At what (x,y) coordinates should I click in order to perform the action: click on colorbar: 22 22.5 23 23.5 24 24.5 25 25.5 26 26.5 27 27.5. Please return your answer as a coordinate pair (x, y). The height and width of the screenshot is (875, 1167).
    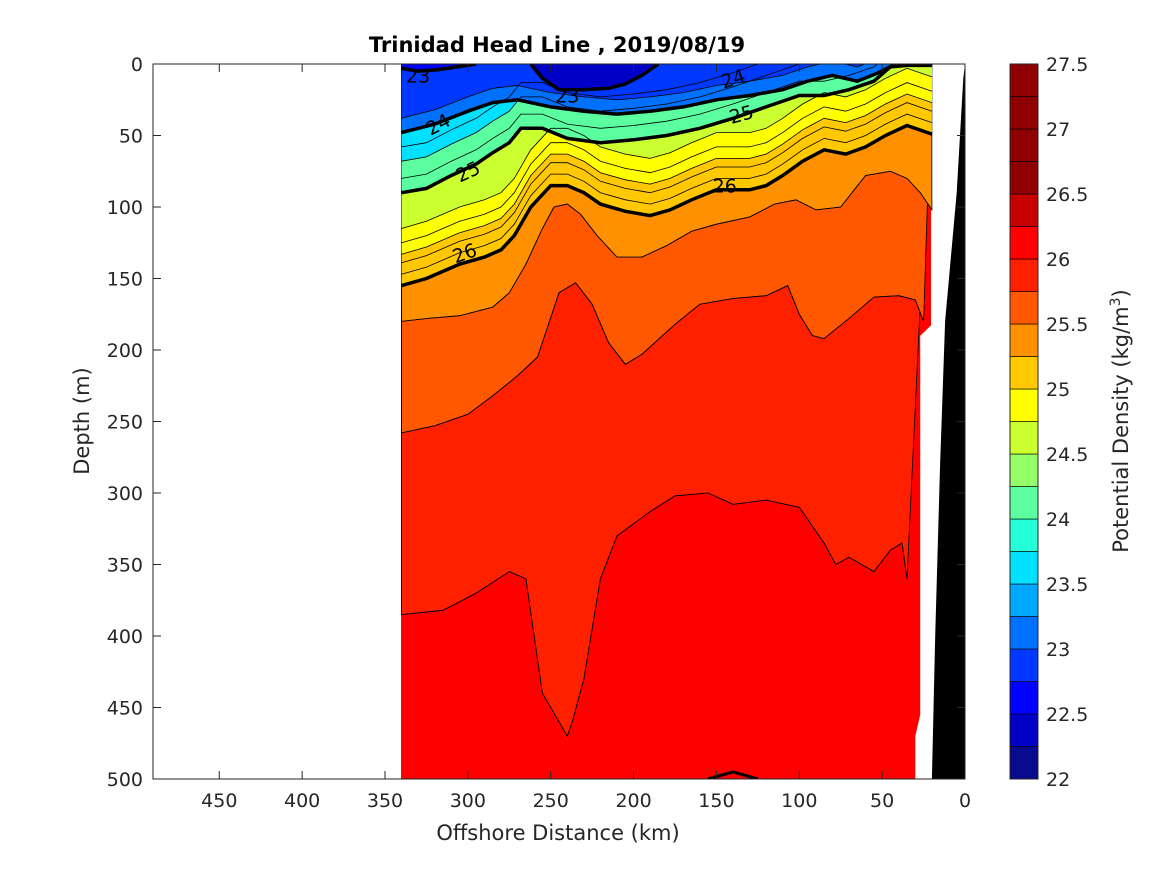
    Looking at the image, I should click on (1048, 422).